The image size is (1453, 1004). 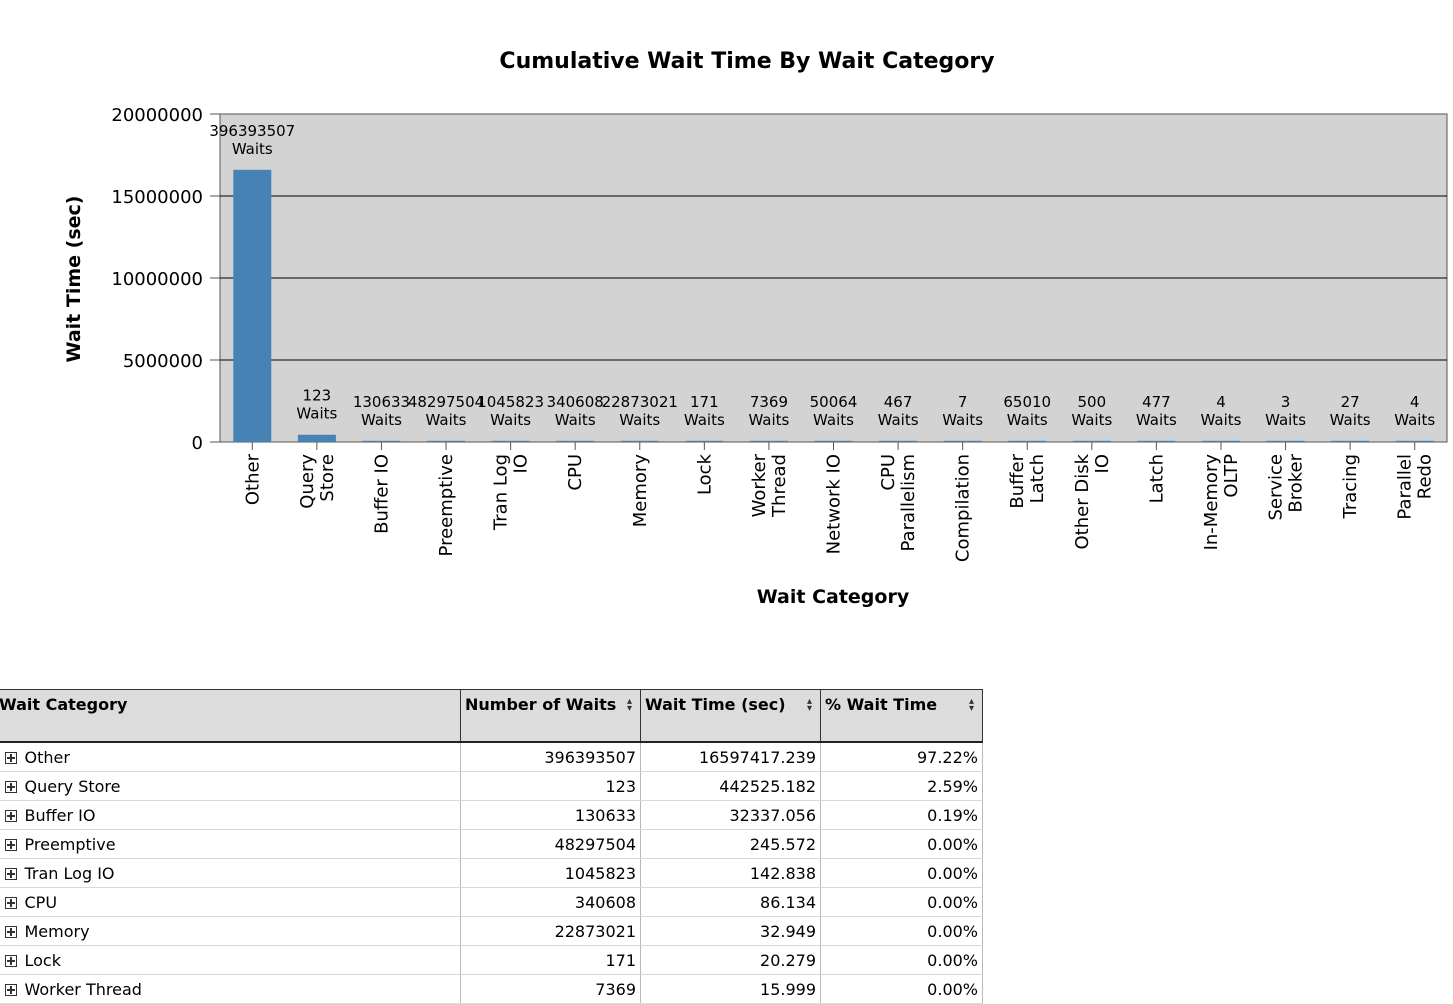 I want to click on x-tick-label: Other, so click(x=252, y=479).